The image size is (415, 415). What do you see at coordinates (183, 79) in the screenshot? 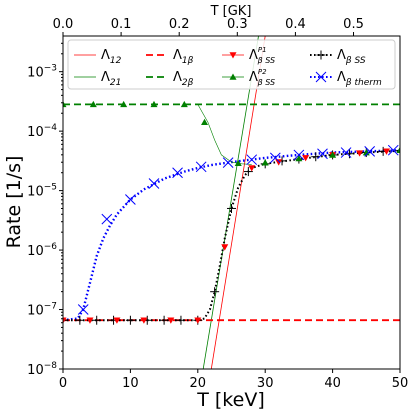
I see `legend-label-l2b: Λ2β` at bounding box center [183, 79].